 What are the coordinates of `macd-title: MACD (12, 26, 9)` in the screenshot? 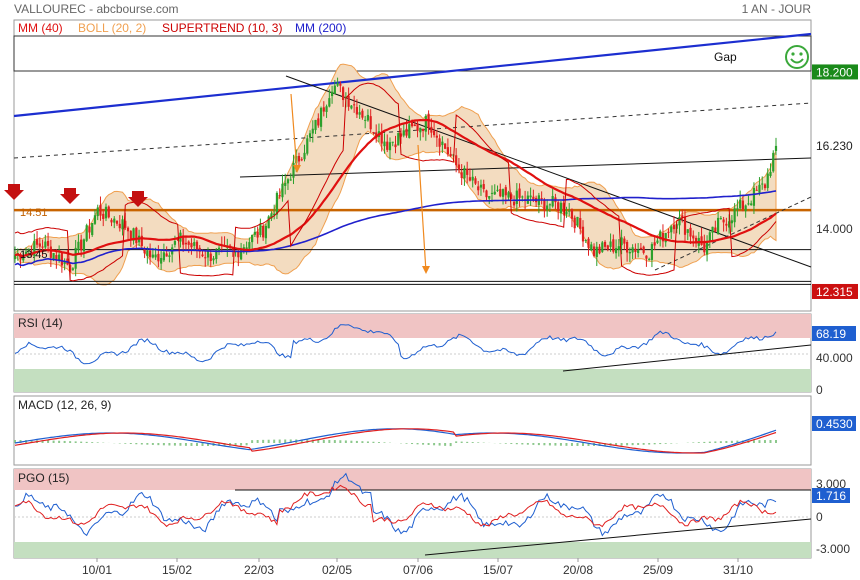 It's located at (64, 405).